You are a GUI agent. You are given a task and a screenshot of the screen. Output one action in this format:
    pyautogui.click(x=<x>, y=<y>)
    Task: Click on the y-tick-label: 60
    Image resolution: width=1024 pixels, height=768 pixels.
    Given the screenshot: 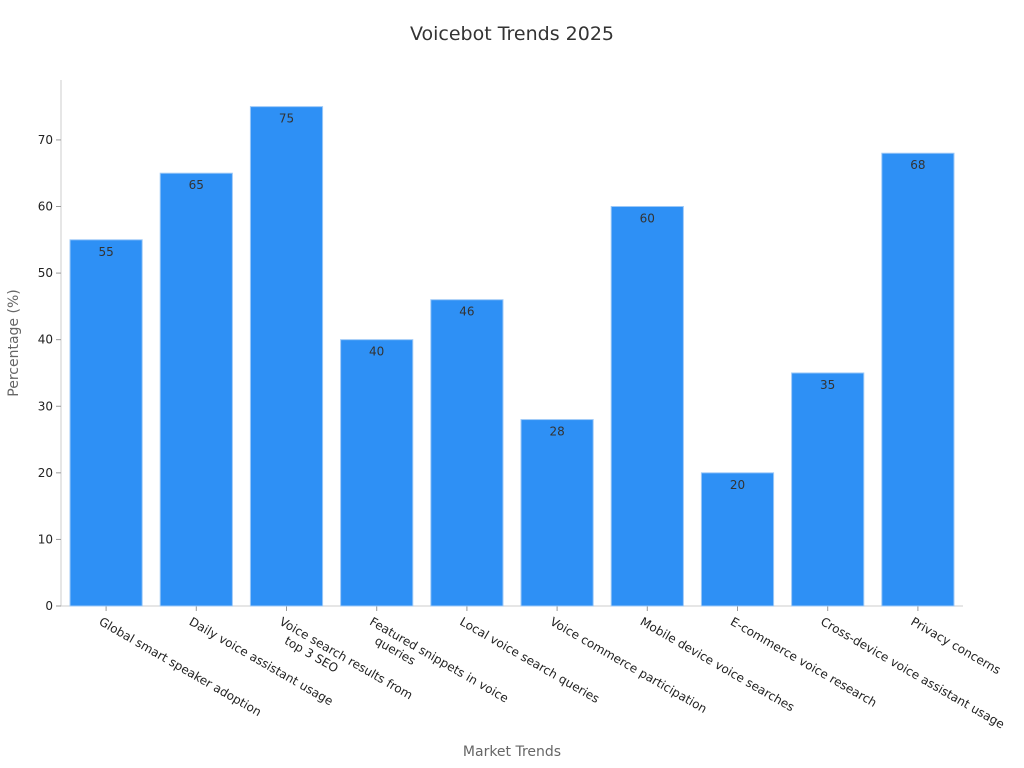 What is the action you would take?
    pyautogui.click(x=45, y=207)
    